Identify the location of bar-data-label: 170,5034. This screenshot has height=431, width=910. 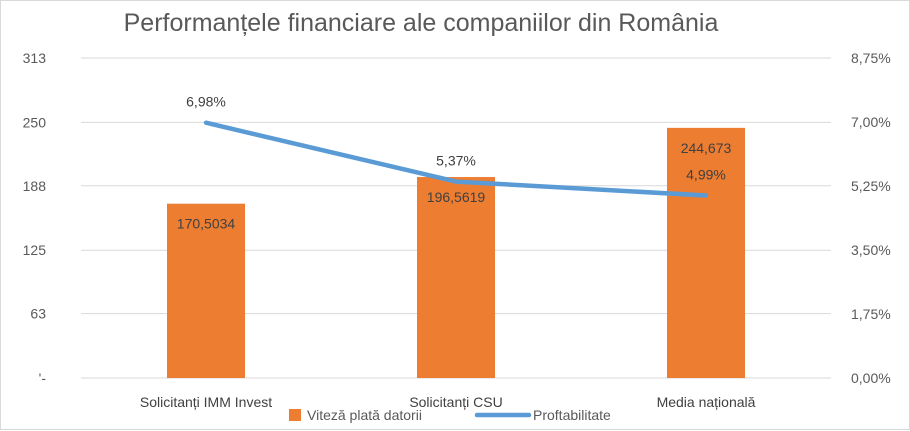
(206, 224).